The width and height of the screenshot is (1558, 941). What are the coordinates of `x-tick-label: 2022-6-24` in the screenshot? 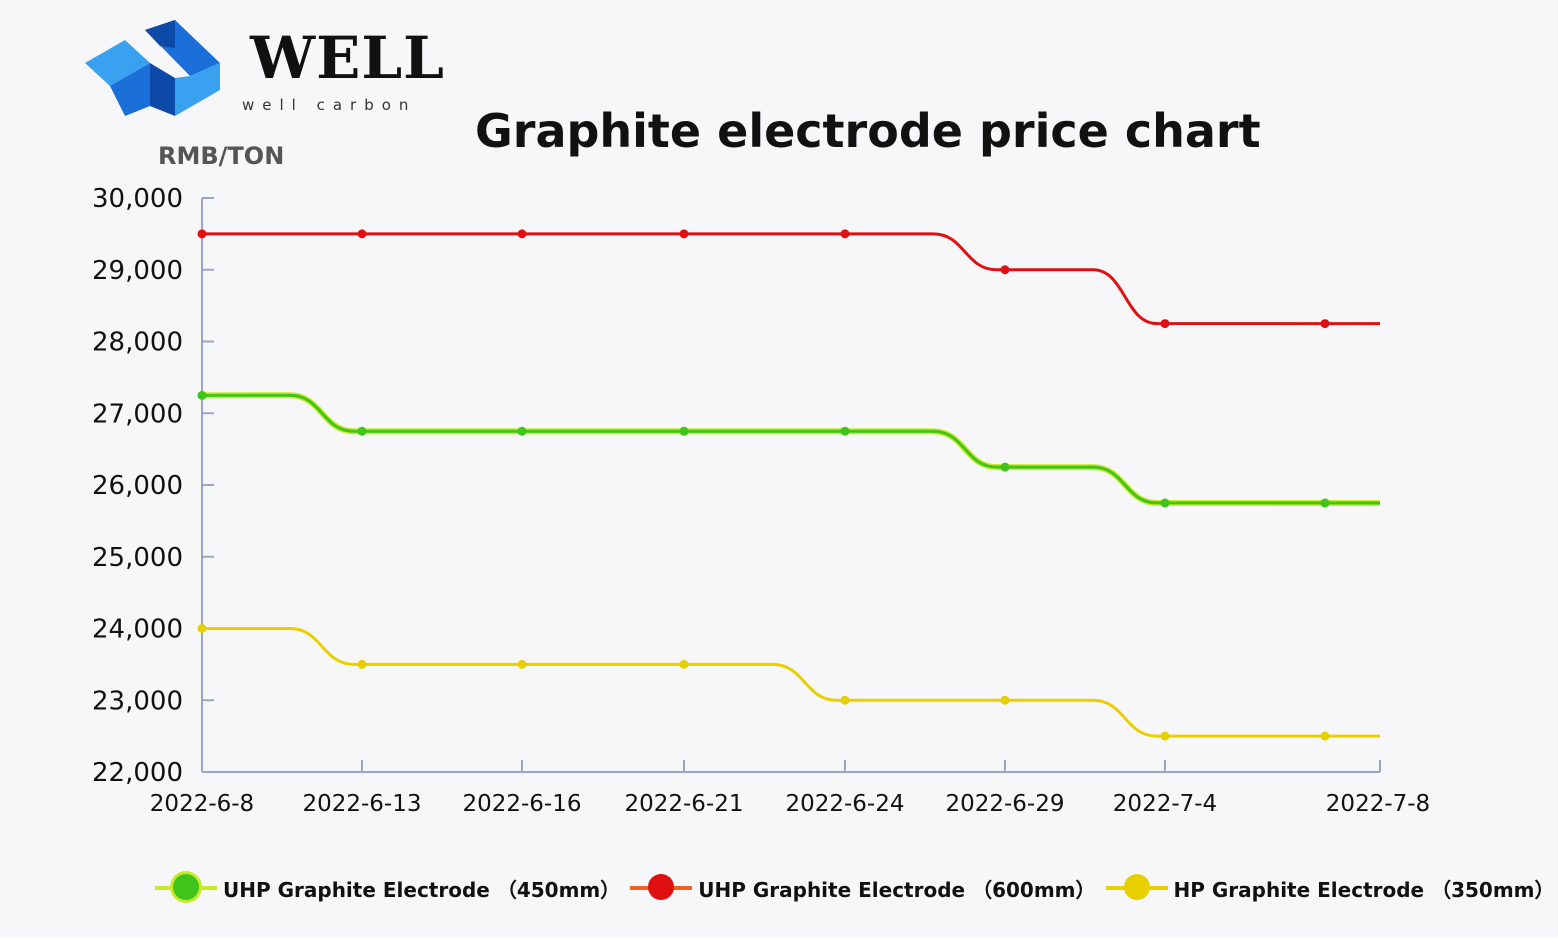 It's located at (844, 804).